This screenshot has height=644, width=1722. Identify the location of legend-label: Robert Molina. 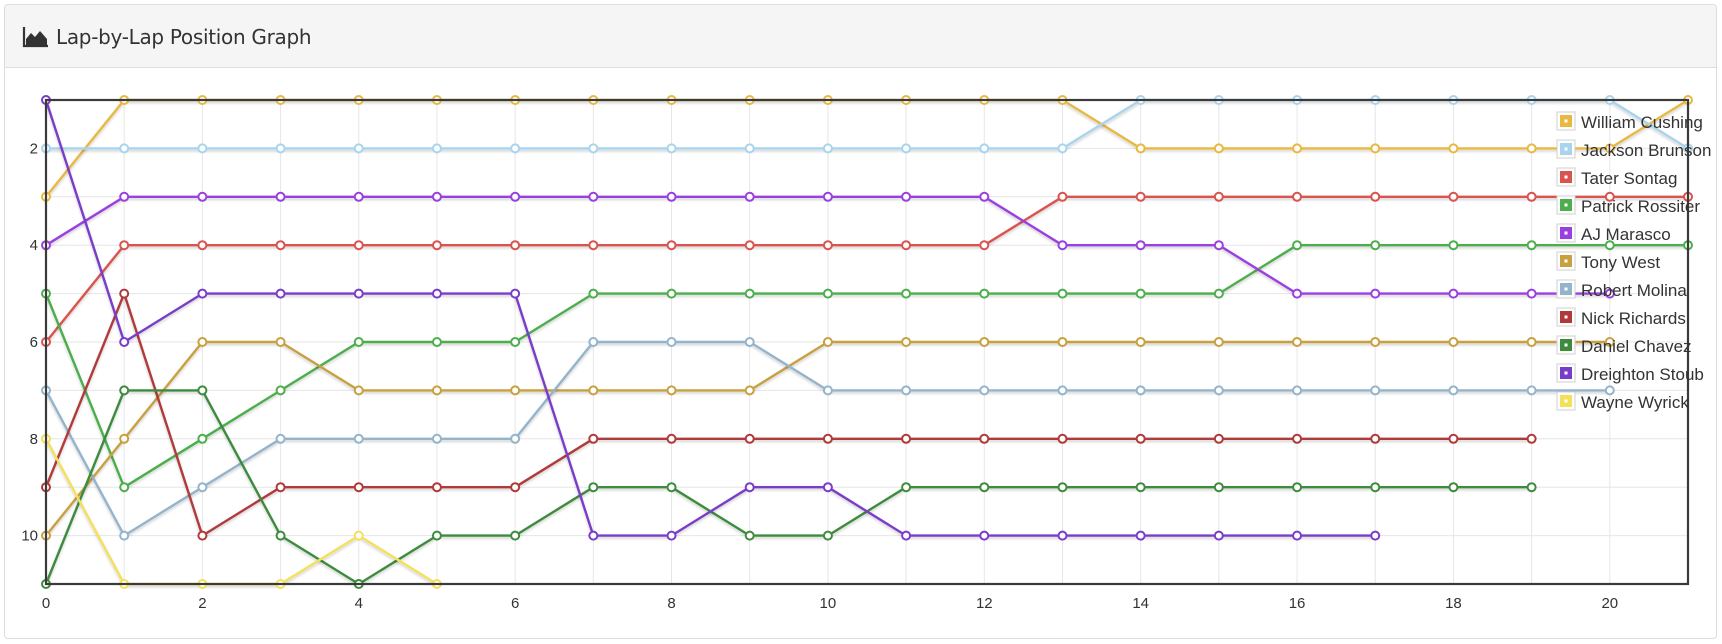
(1634, 290).